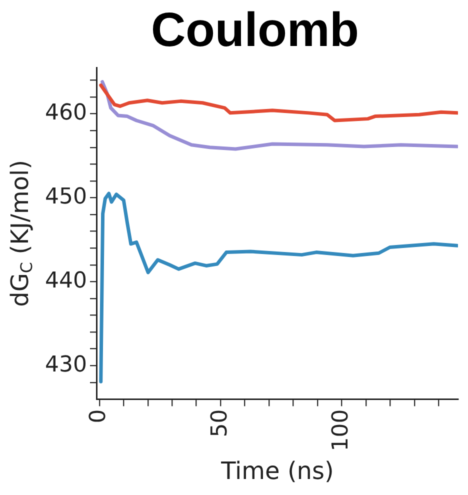 The height and width of the screenshot is (495, 468). What do you see at coordinates (99, 416) in the screenshot?
I see `x-tick-label: 0` at bounding box center [99, 416].